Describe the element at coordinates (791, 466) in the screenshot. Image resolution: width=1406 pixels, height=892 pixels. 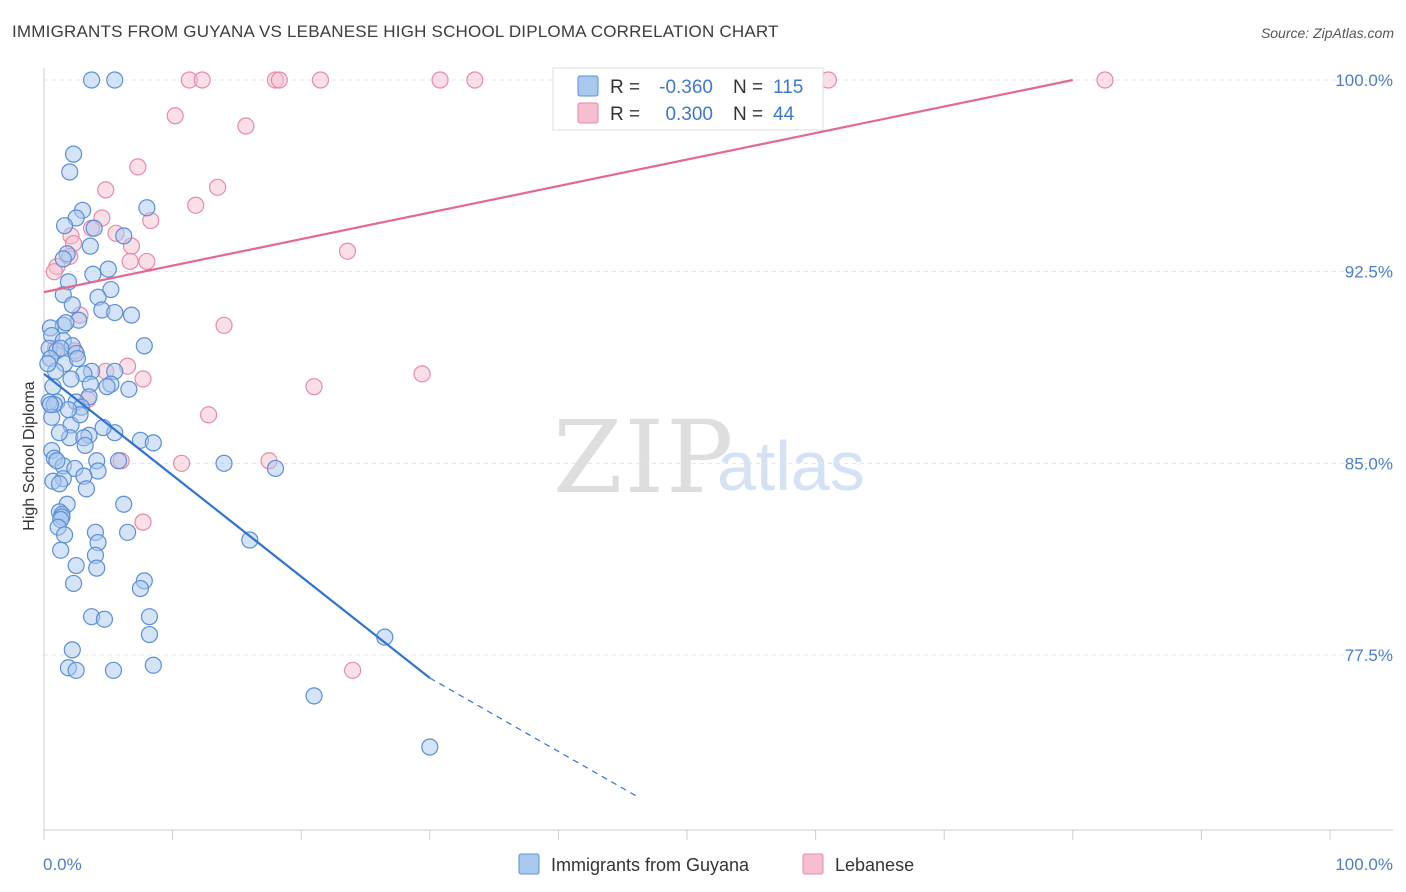
I see `watermark-atlas: atlas` at that location.